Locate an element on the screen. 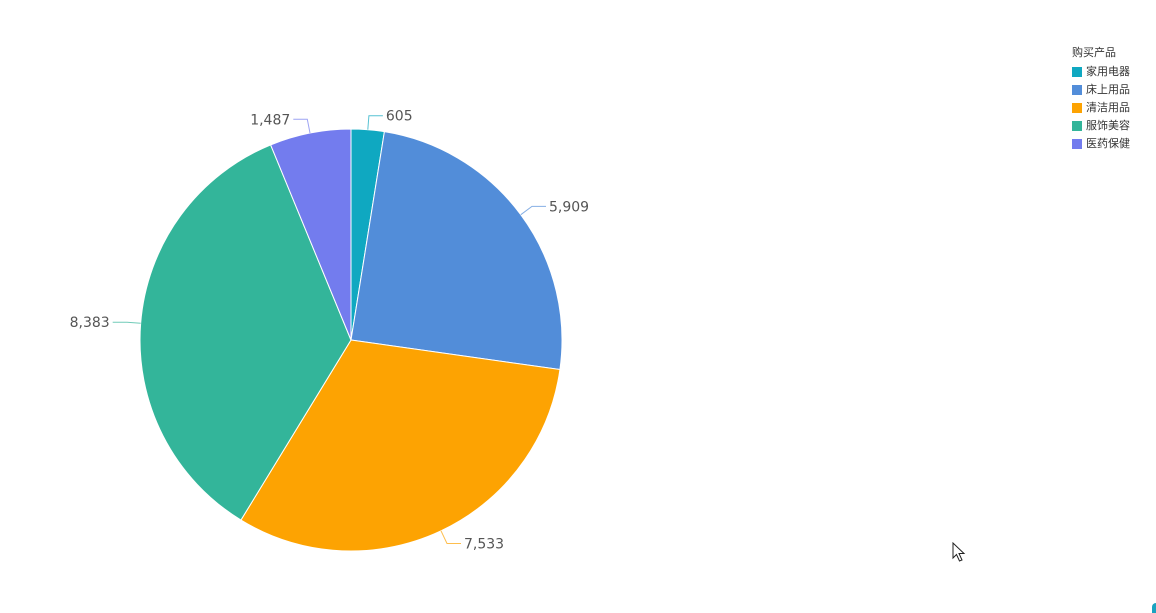  legend-item: 清洁用品 is located at coordinates (1101, 108).